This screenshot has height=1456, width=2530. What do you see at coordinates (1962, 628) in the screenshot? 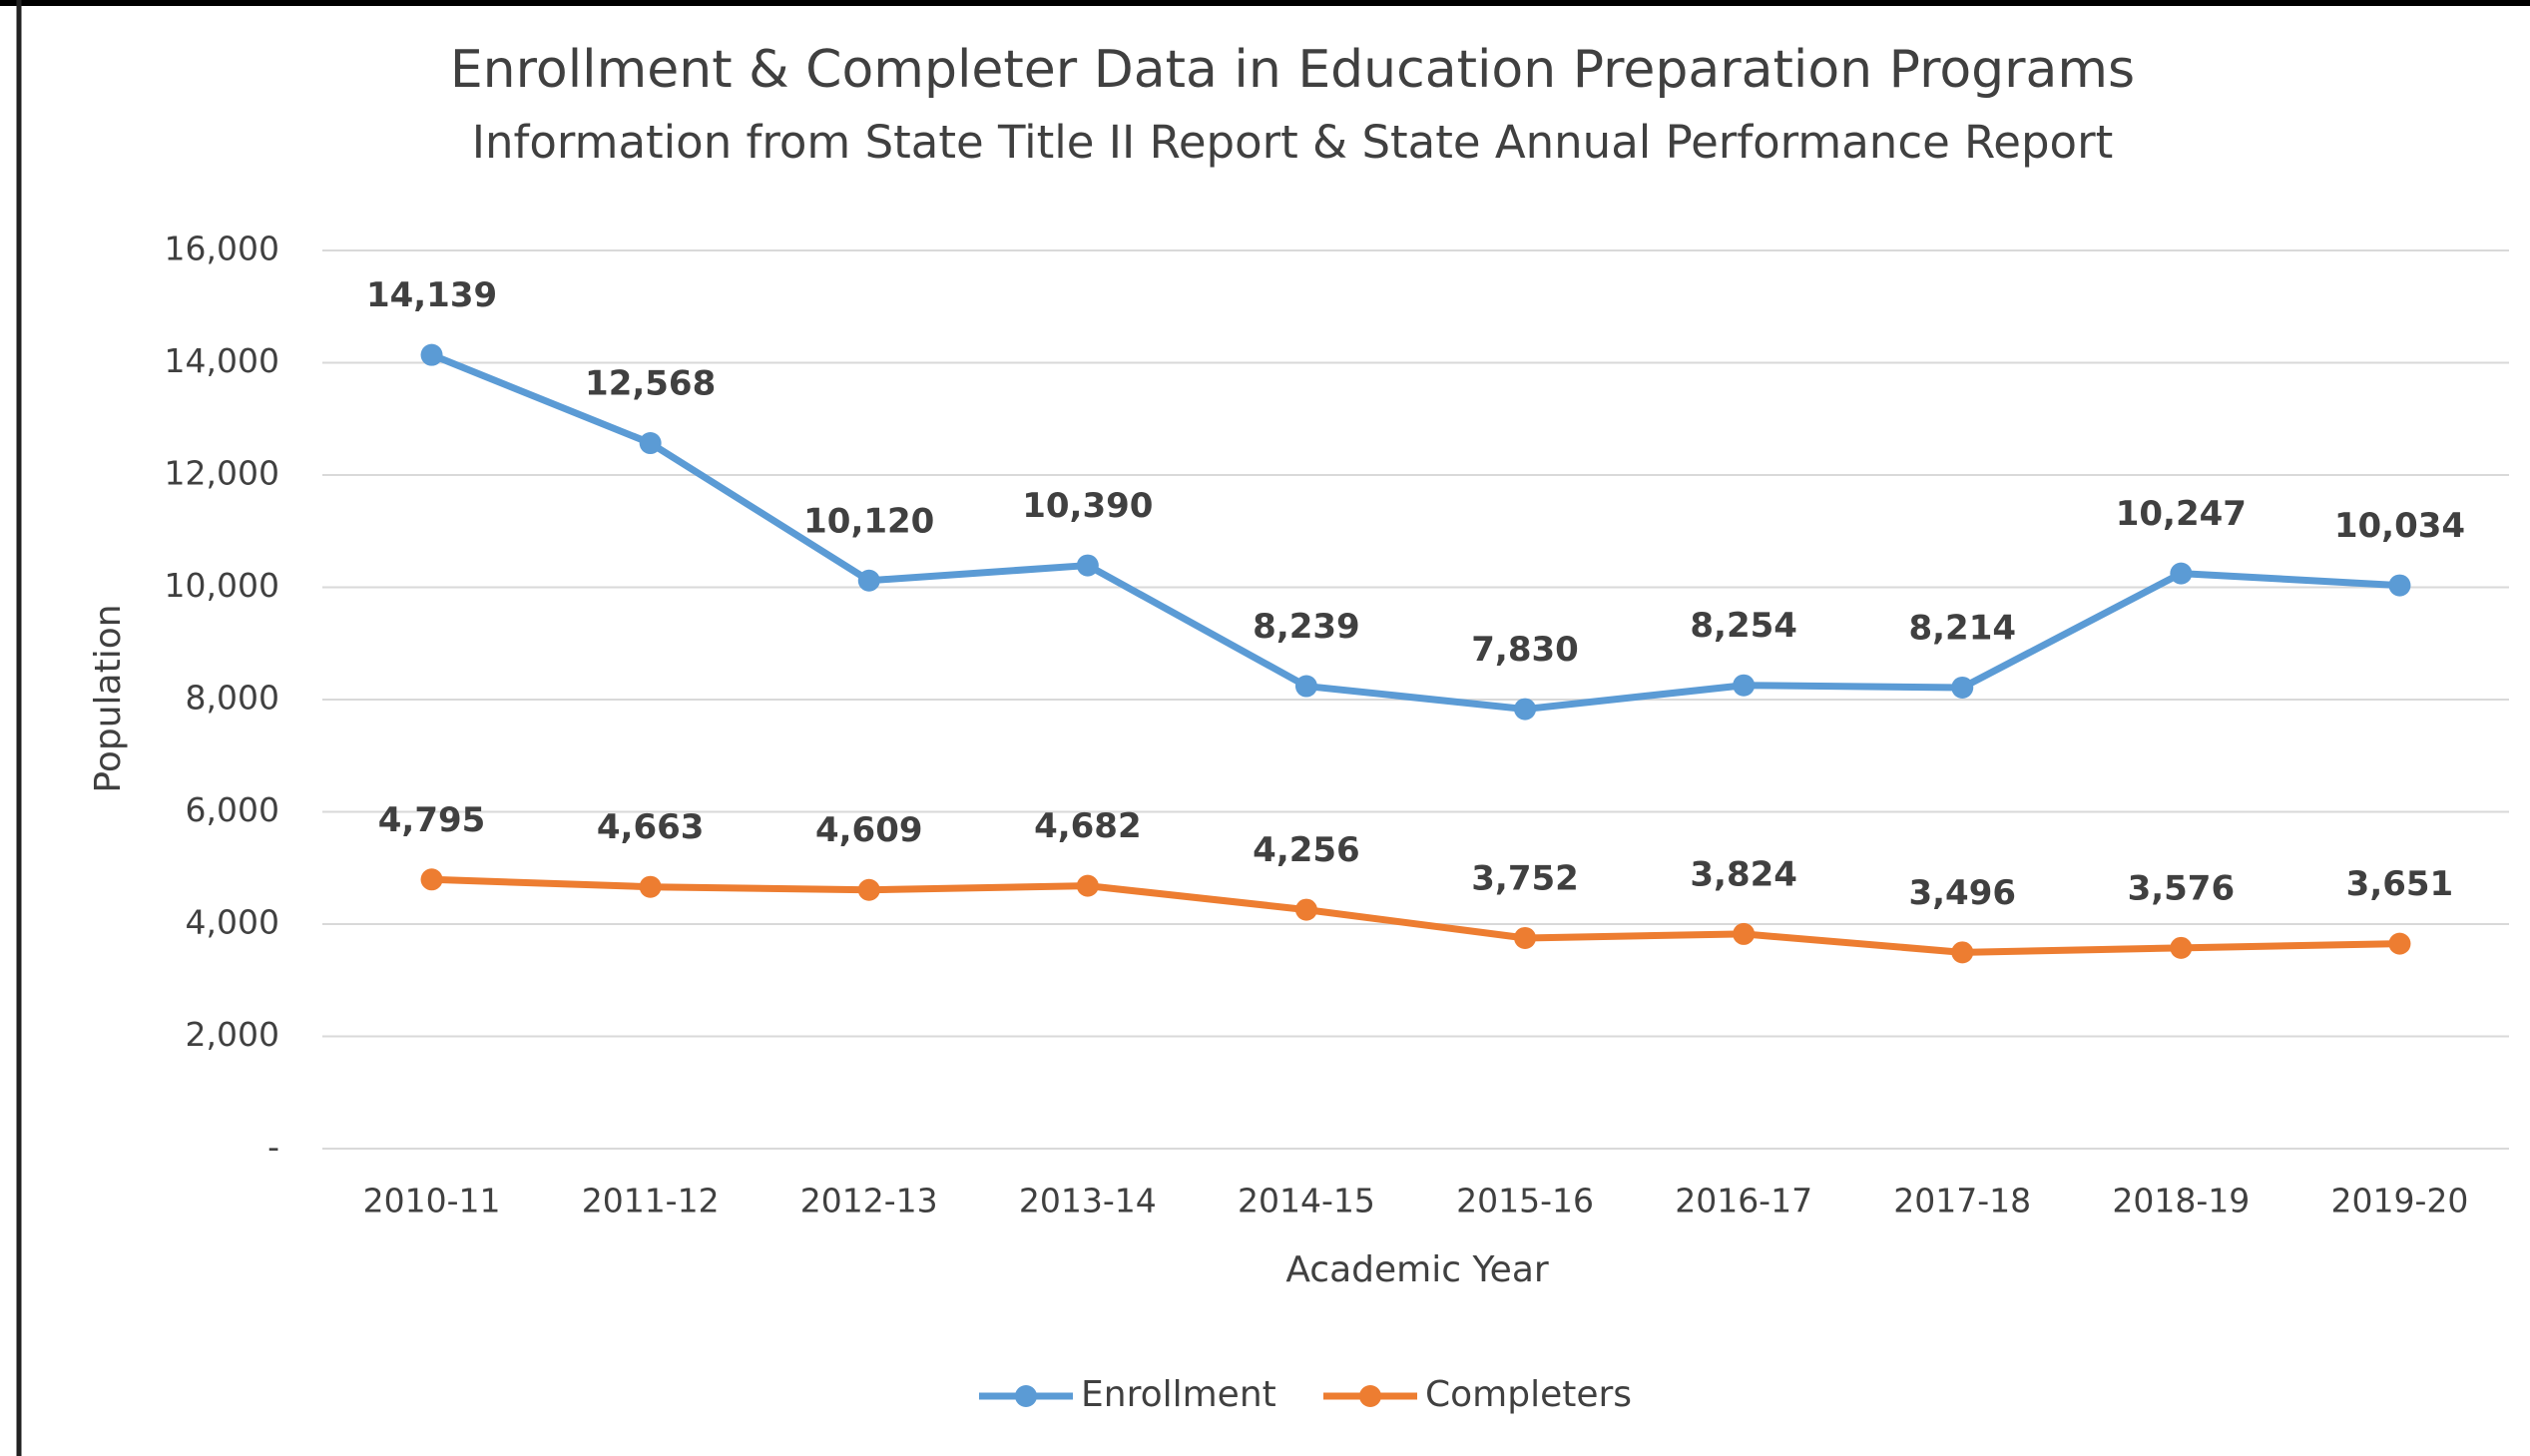
I see `data-label: 8,214` at bounding box center [1962, 628].